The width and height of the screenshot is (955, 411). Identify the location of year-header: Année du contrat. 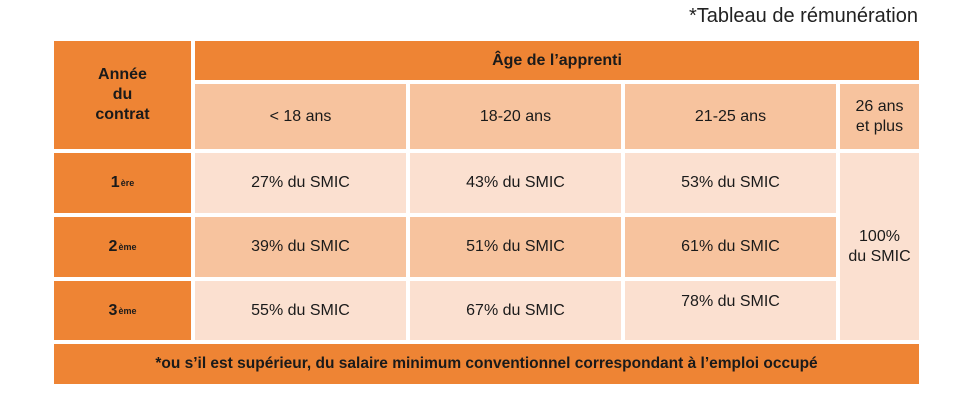
(122, 95).